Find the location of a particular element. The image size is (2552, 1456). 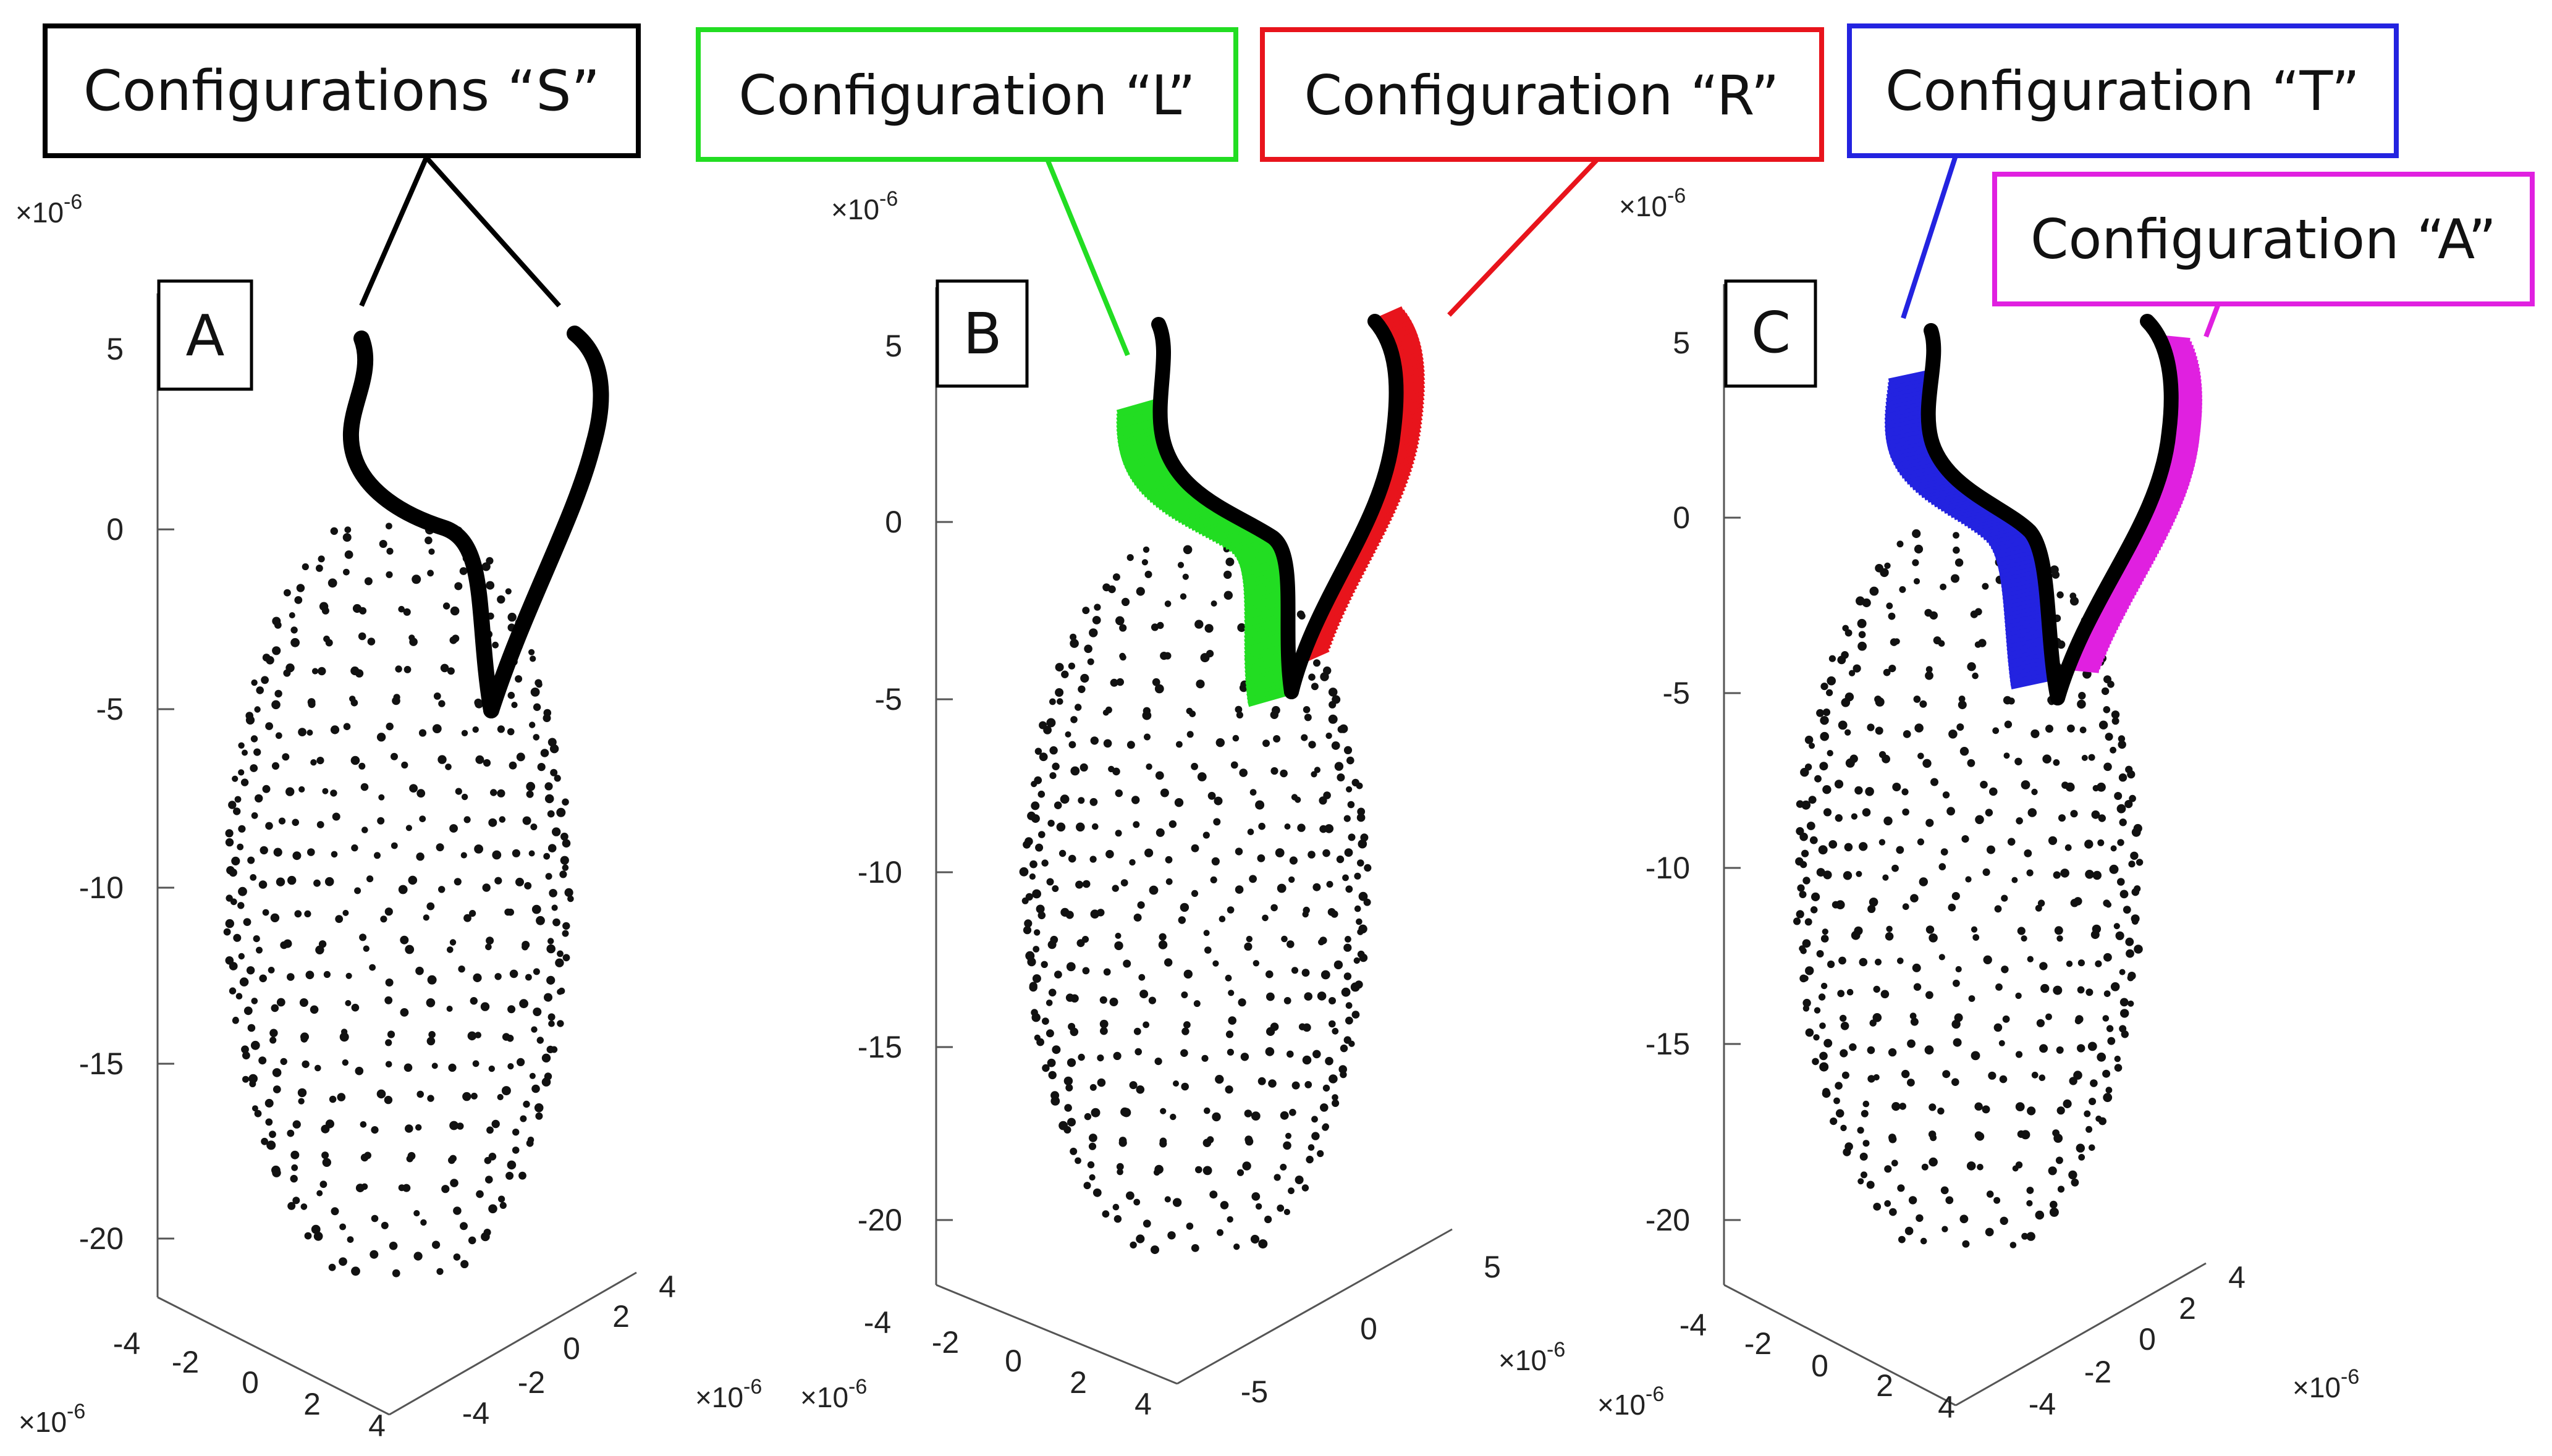

config-t-leader-line is located at coordinates (1929, 237).